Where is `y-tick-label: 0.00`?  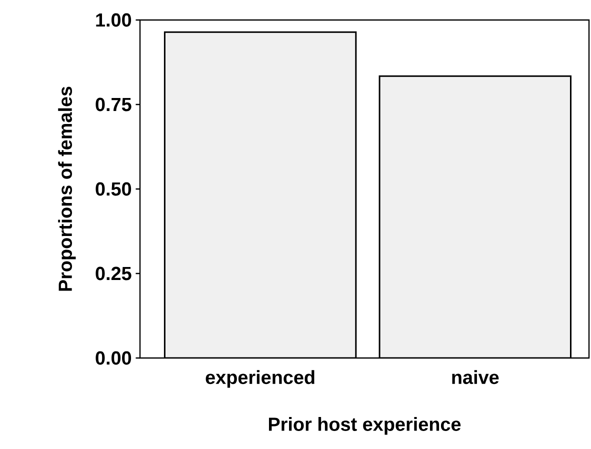
y-tick-label: 0.00 is located at coordinates (114, 358).